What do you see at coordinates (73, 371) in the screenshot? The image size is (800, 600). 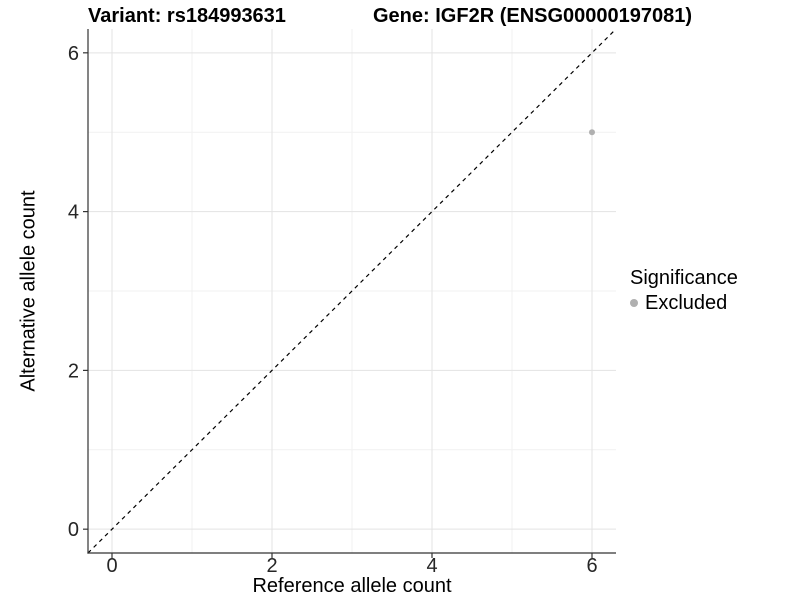 I see `y-tick-label: 2` at bounding box center [73, 371].